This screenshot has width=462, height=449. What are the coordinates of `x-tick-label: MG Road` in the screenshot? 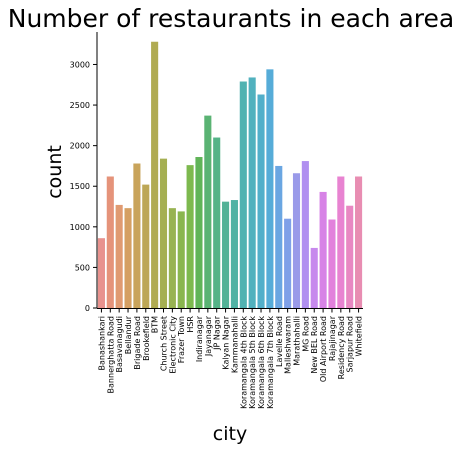 It's located at (305, 334).